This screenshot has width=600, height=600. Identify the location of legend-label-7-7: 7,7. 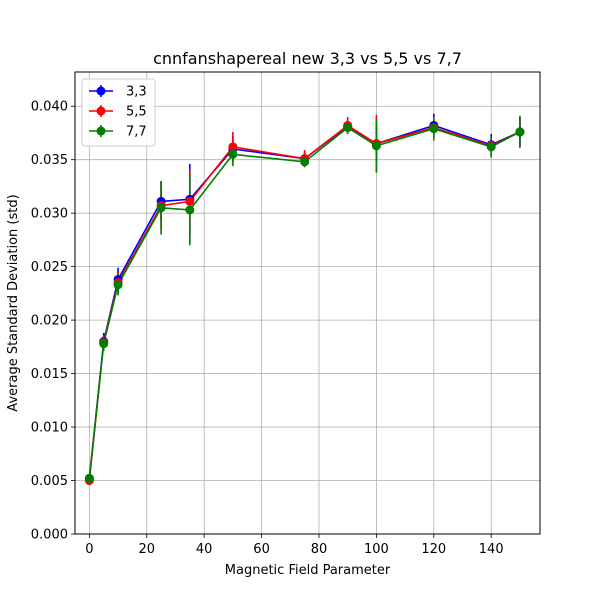
(136, 132).